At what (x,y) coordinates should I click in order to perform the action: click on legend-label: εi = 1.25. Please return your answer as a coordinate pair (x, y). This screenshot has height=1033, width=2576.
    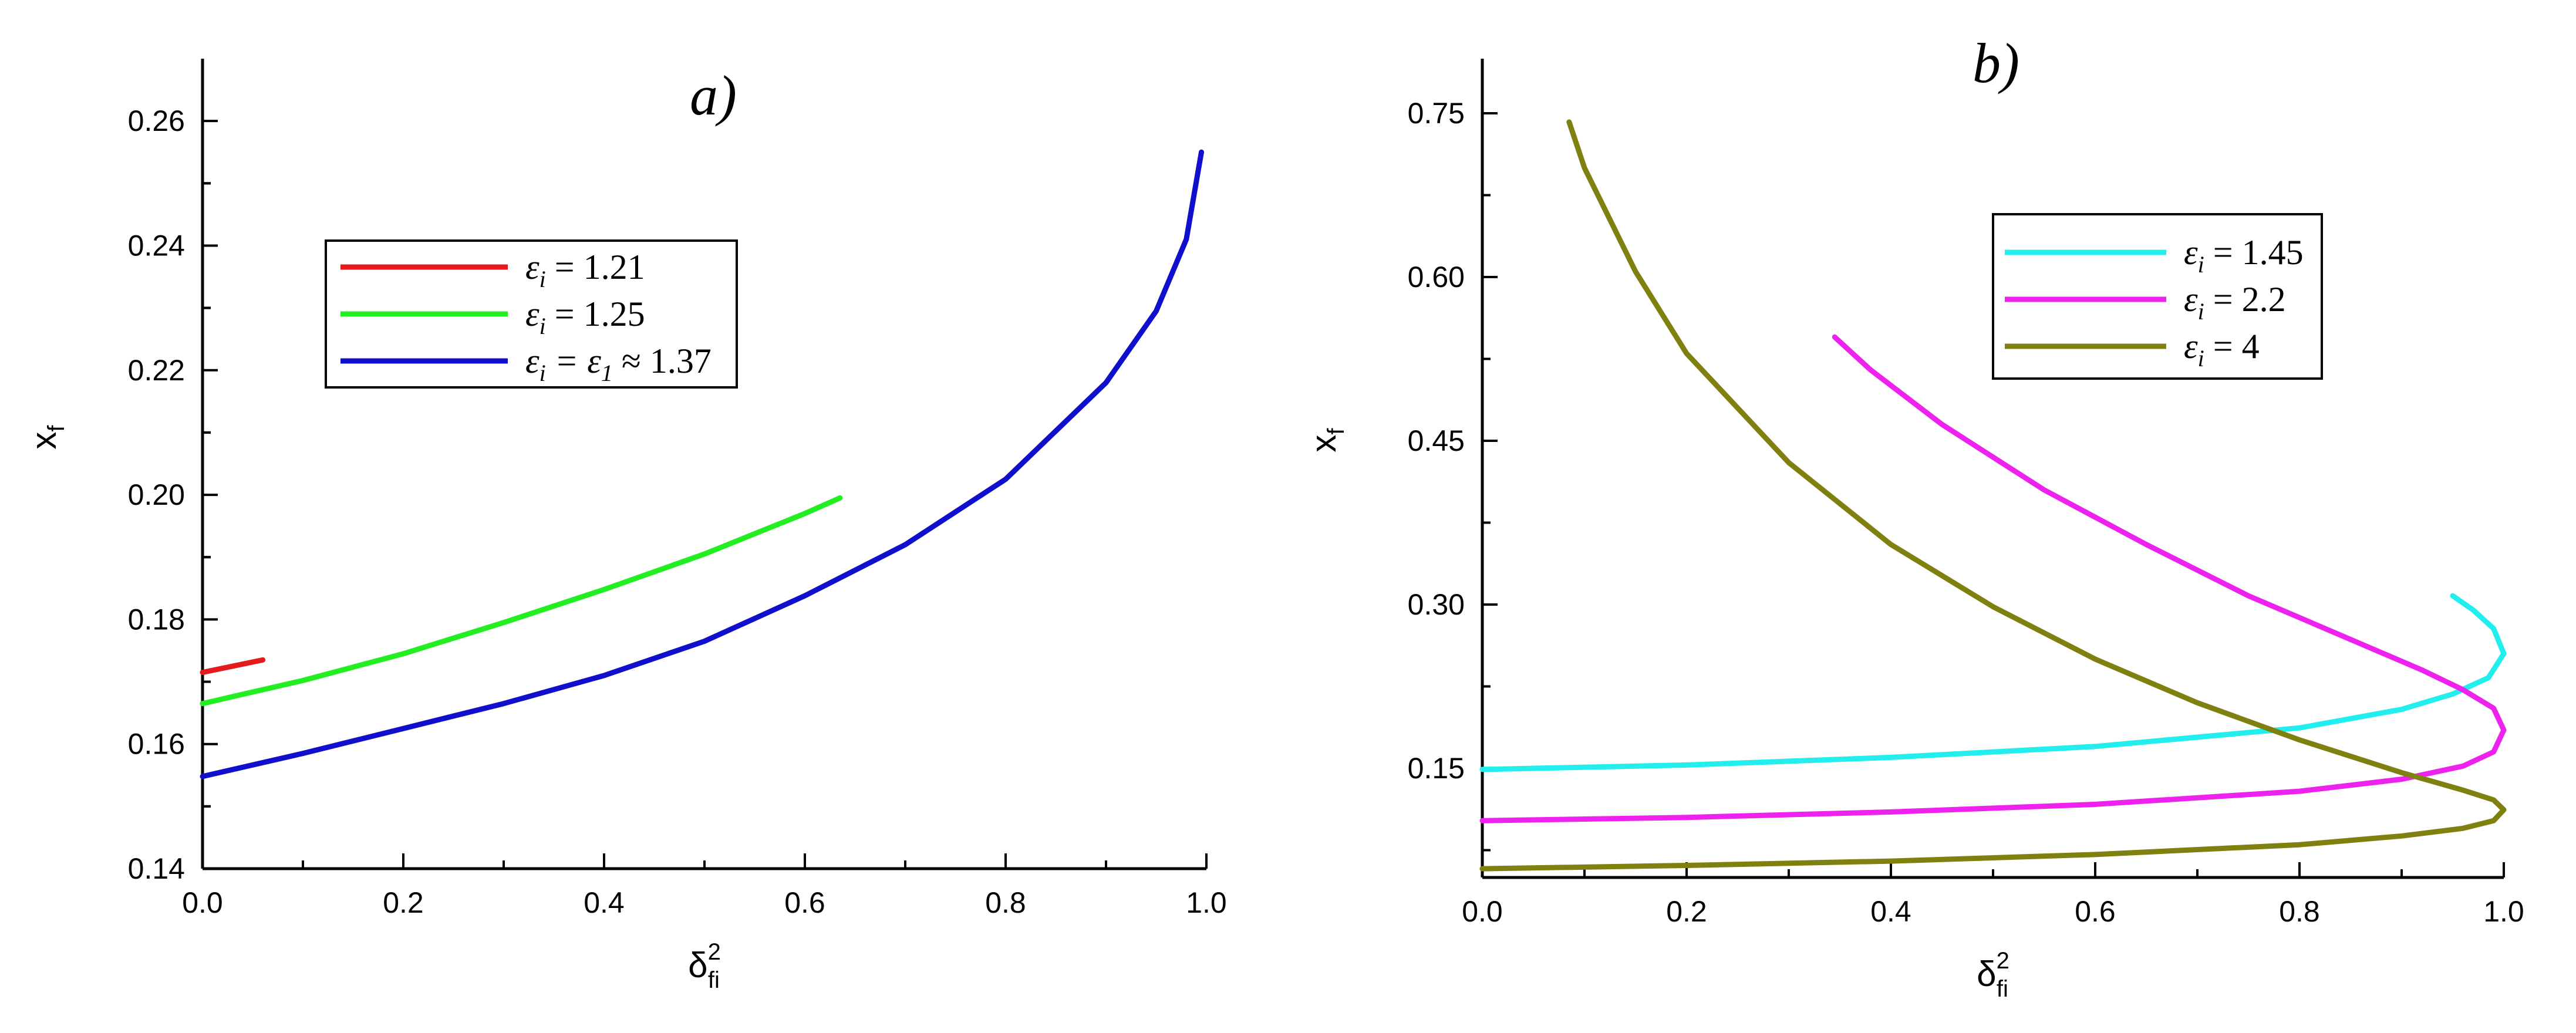
    Looking at the image, I should click on (585, 317).